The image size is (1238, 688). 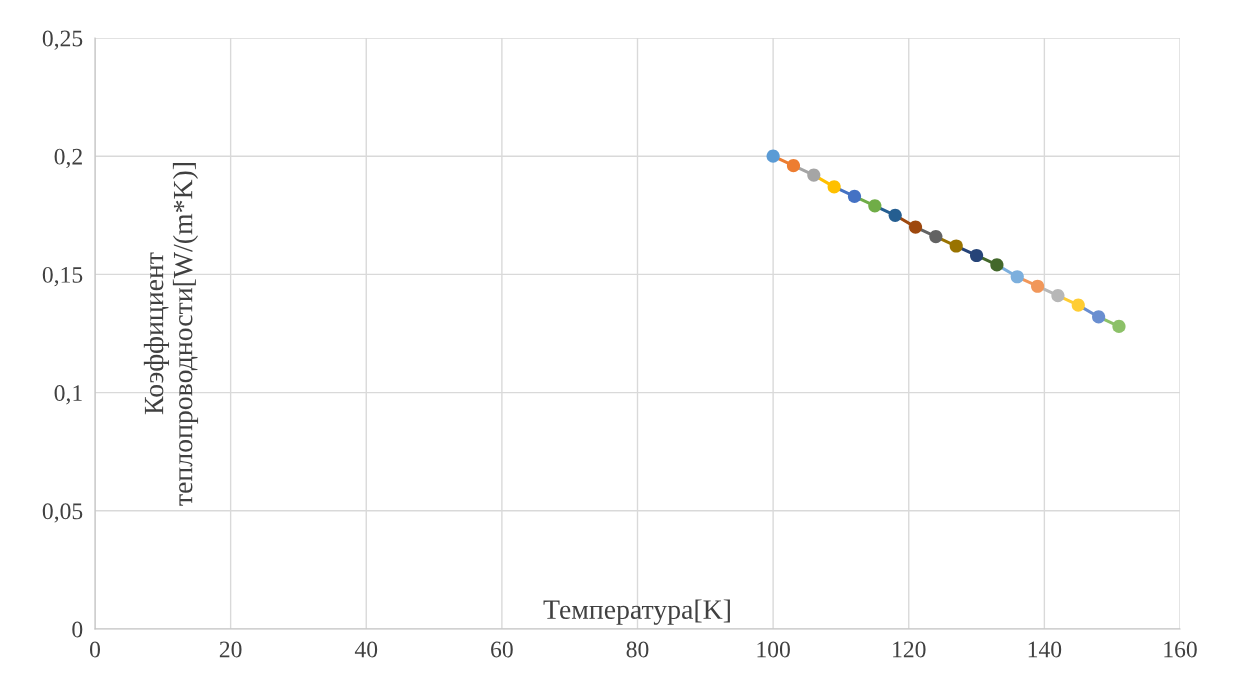 What do you see at coordinates (62, 276) in the screenshot?
I see `y-tick-label: 0,15` at bounding box center [62, 276].